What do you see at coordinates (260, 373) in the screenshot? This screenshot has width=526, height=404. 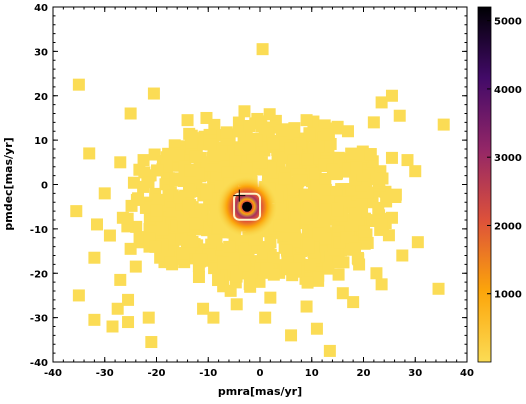 I see `x-tick-label: 0` at bounding box center [260, 373].